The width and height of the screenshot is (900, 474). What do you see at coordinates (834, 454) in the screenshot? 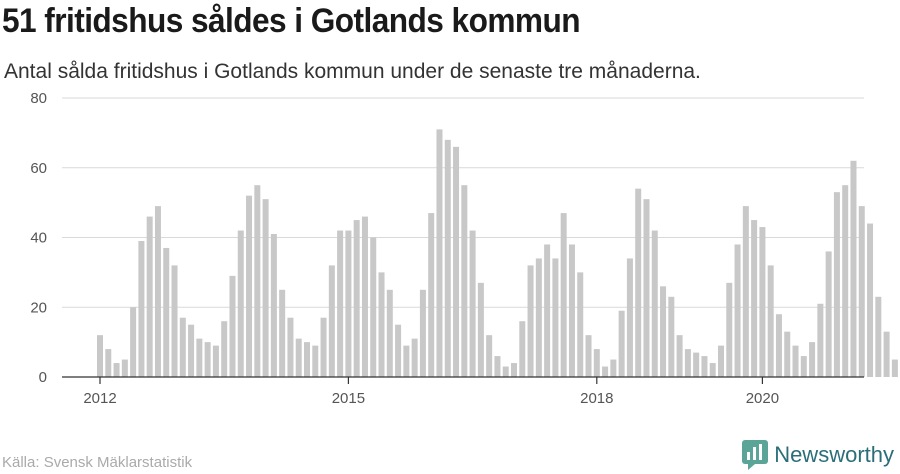
I see `brand-name: Newsworthy` at bounding box center [834, 454].